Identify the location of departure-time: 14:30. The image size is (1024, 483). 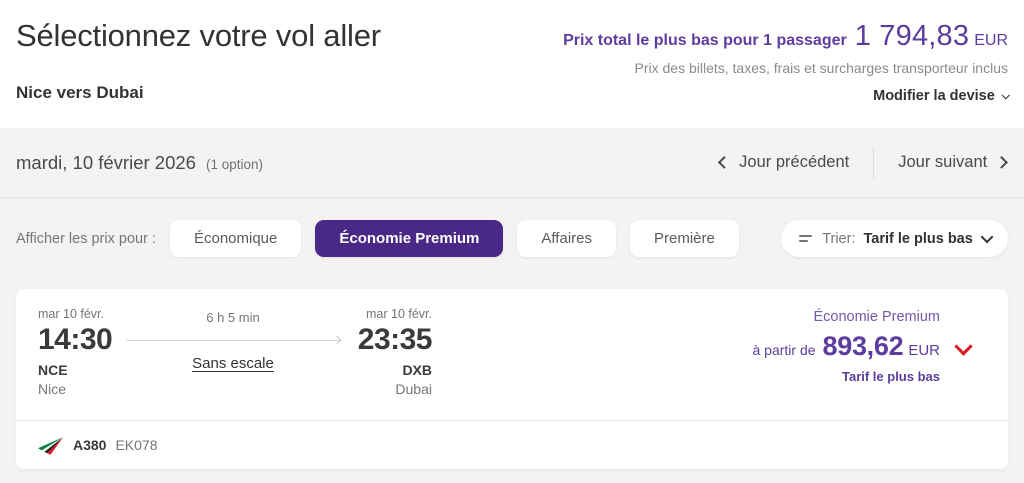
(75, 339).